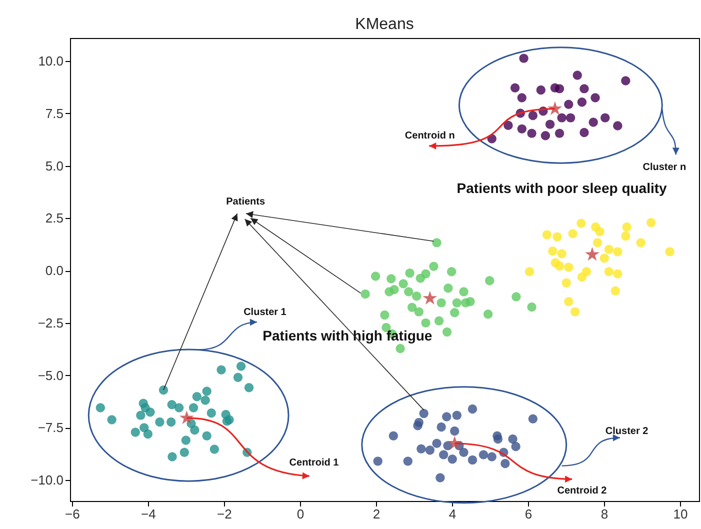 The width and height of the screenshot is (701, 529). What do you see at coordinates (246, 202) in the screenshot?
I see `annotation: Patients` at bounding box center [246, 202].